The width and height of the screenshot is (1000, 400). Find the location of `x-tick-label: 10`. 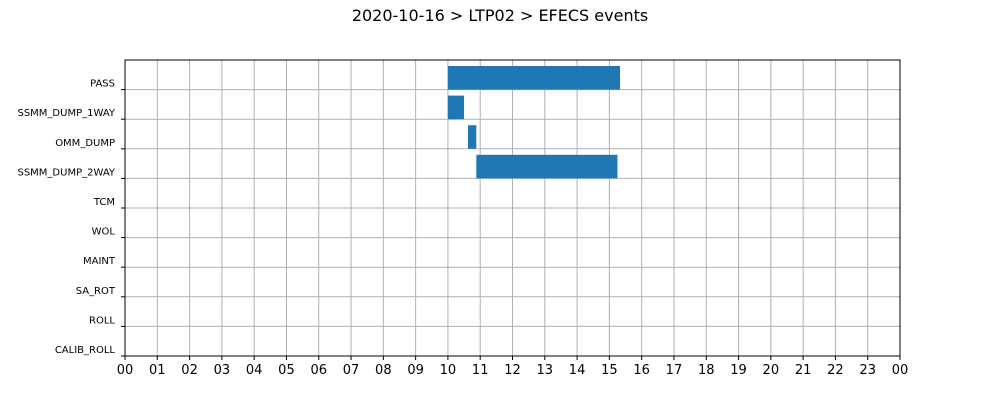

x-tick-label: 10 is located at coordinates (448, 370).